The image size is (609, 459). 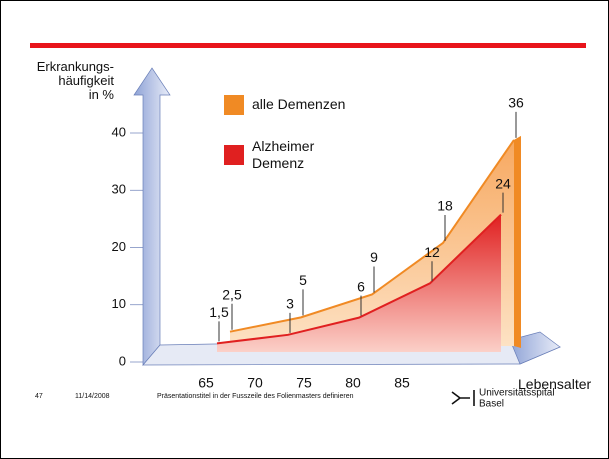 I want to click on header-rule, so click(x=308, y=45).